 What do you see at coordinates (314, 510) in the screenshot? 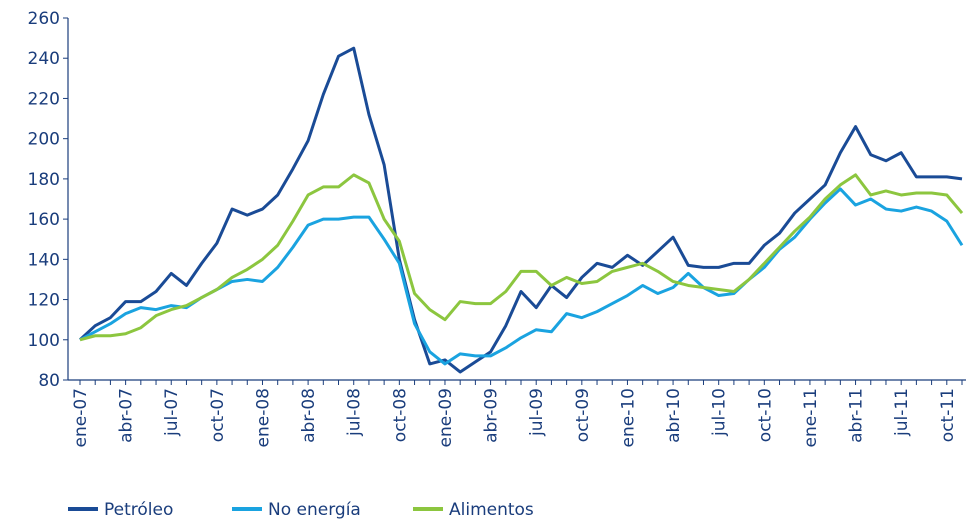
I see `legend-label: No energía` at bounding box center [314, 510].